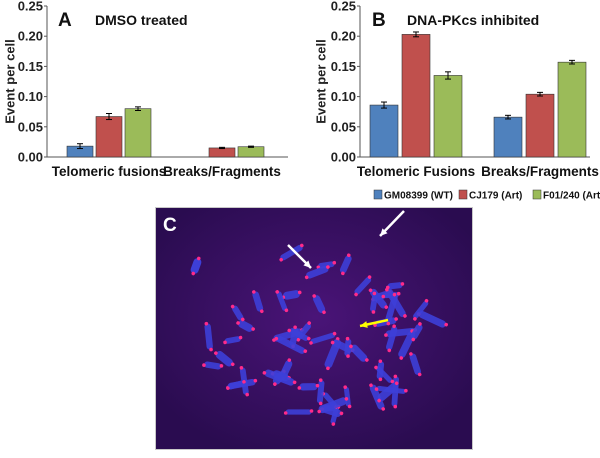 The width and height of the screenshot is (600, 458). What do you see at coordinates (65, 20) in the screenshot?
I see `panel-label-a: A` at bounding box center [65, 20].